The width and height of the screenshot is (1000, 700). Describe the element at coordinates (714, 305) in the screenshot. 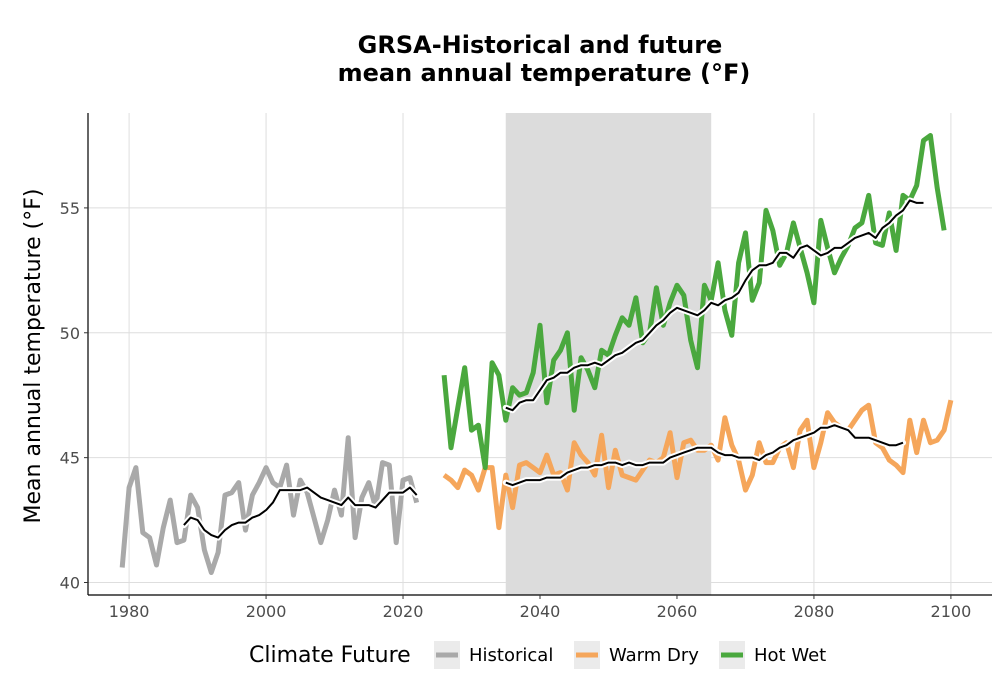

I see `hot-wet-moving-average-line` at that location.